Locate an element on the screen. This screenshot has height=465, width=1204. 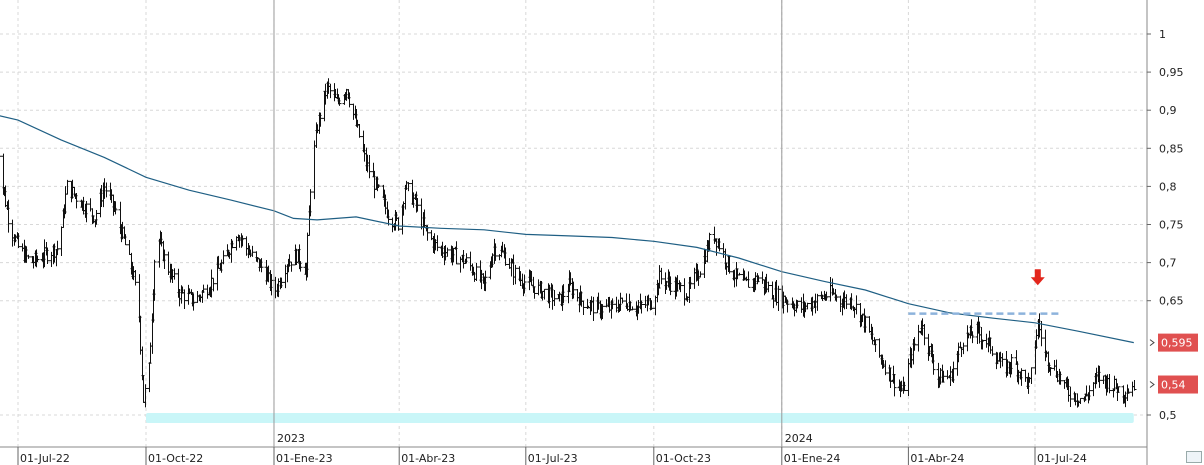
badge-value: 0,54 is located at coordinates (1173, 385).